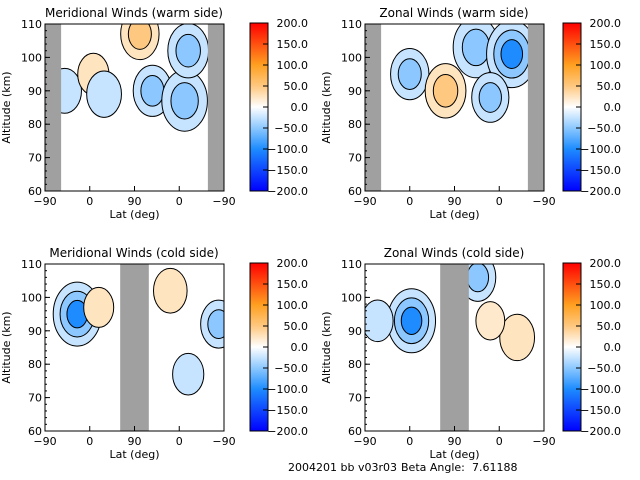 Image resolution: width=640 pixels, height=480 pixels. What do you see at coordinates (133, 253) in the screenshot?
I see `chart-title: Meridional Winds (cold side)` at bounding box center [133, 253].